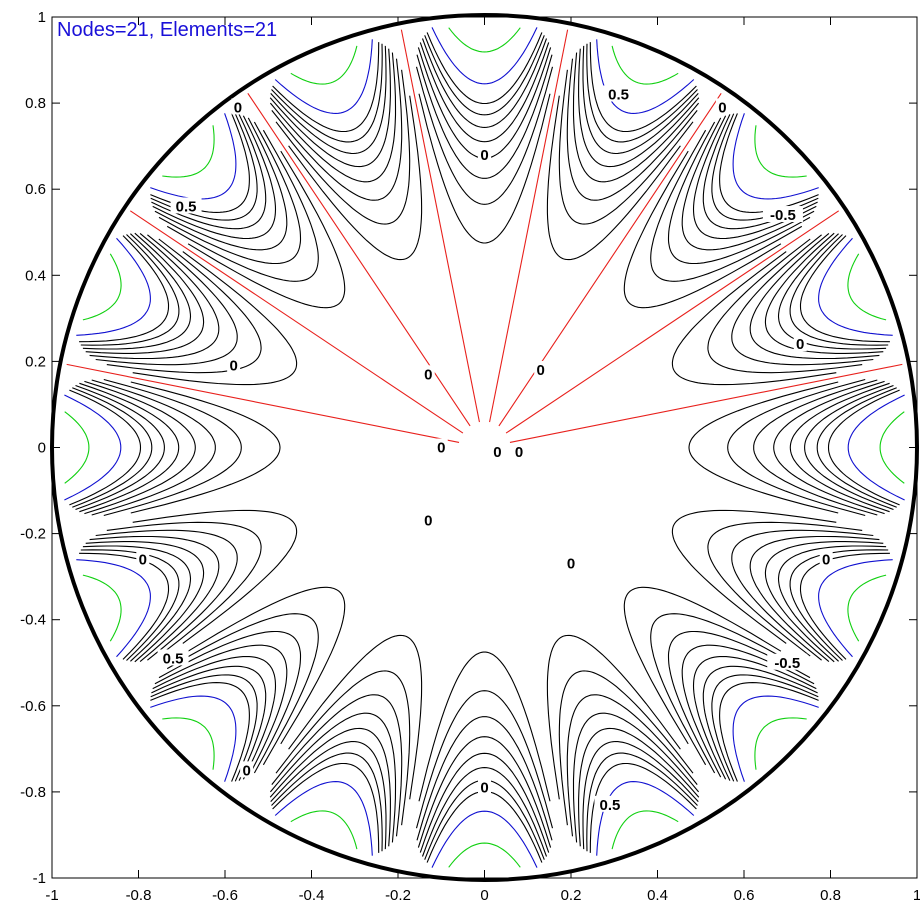  What do you see at coordinates (657, 895) in the screenshot?
I see `x-tick-label: 0.4` at bounding box center [657, 895].